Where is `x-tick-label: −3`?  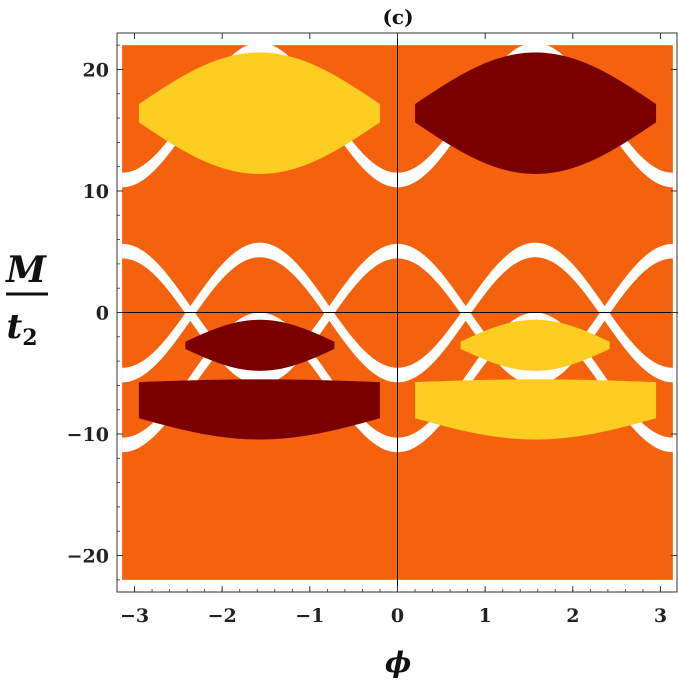
x-tick-label: −3 is located at coordinates (134, 616).